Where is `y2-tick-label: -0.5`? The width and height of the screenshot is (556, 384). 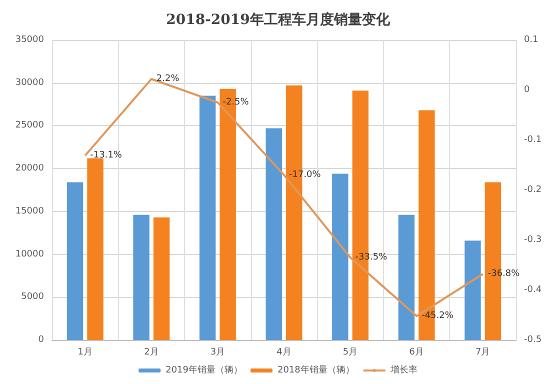
y2-tick-label: -0.5 is located at coordinates (533, 340).